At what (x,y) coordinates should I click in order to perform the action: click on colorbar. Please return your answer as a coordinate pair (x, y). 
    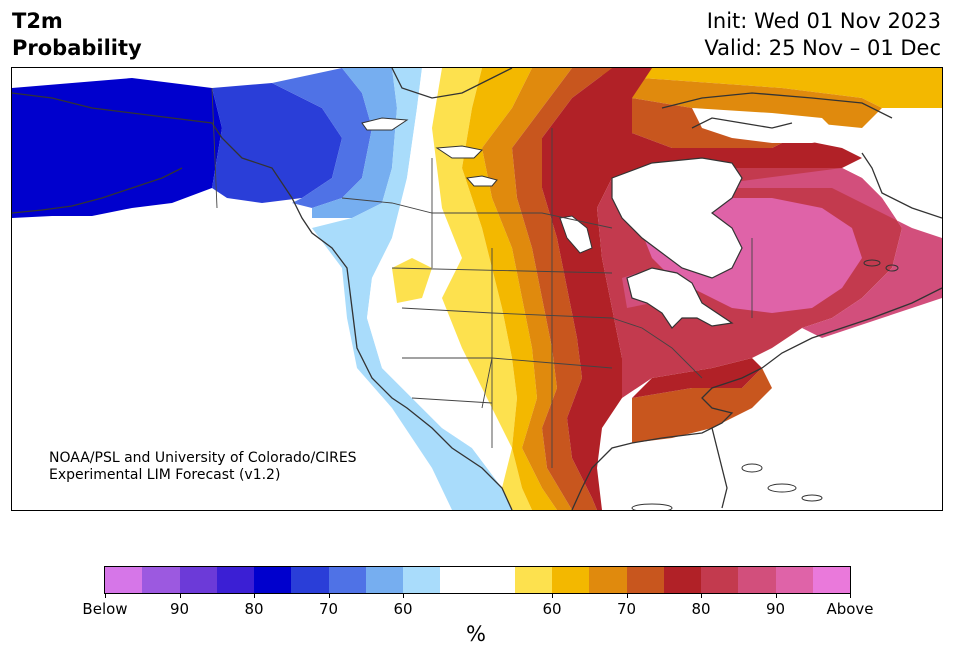
    Looking at the image, I should click on (477, 580).